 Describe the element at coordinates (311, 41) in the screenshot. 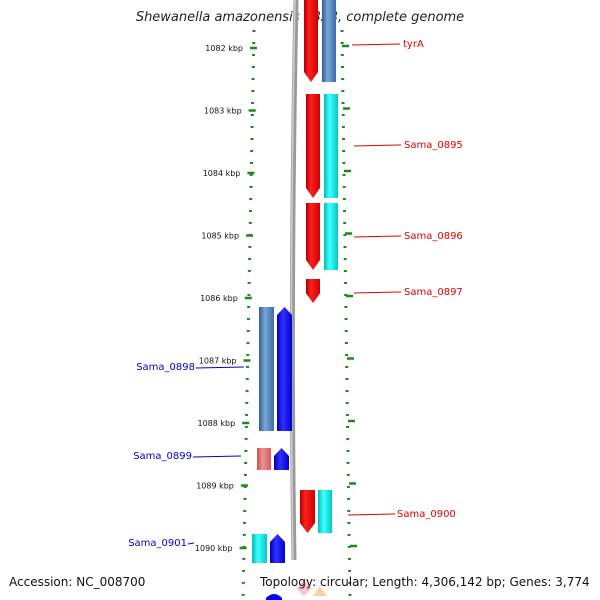

I see `tyrA-gene-arrow` at that location.